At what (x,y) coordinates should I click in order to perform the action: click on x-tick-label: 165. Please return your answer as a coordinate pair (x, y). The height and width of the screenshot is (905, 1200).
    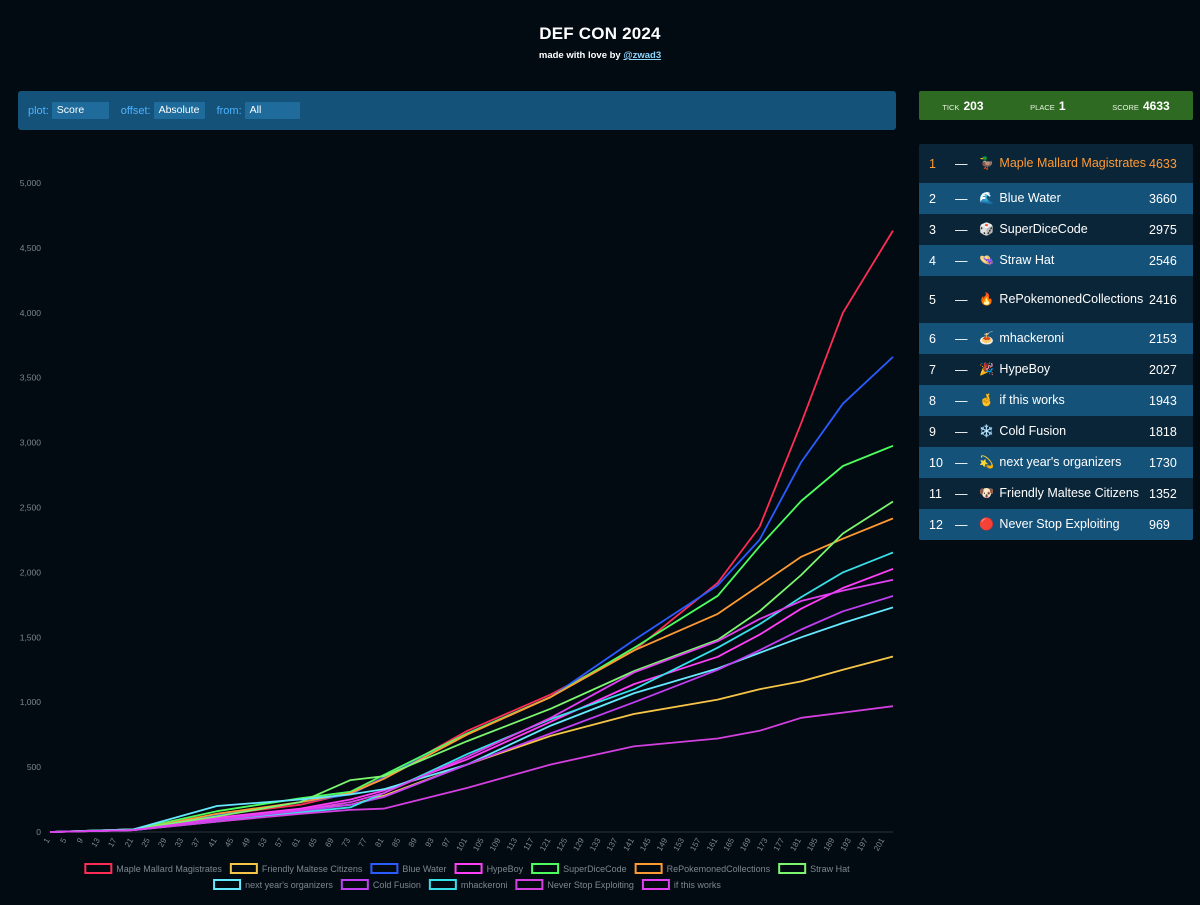
    Looking at the image, I should click on (729, 844).